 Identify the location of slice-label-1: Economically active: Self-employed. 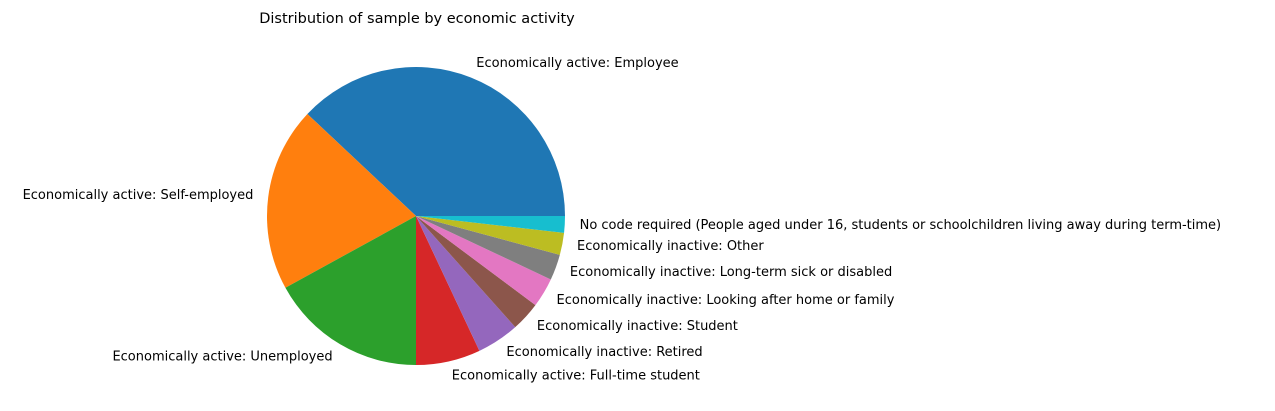
(138, 195).